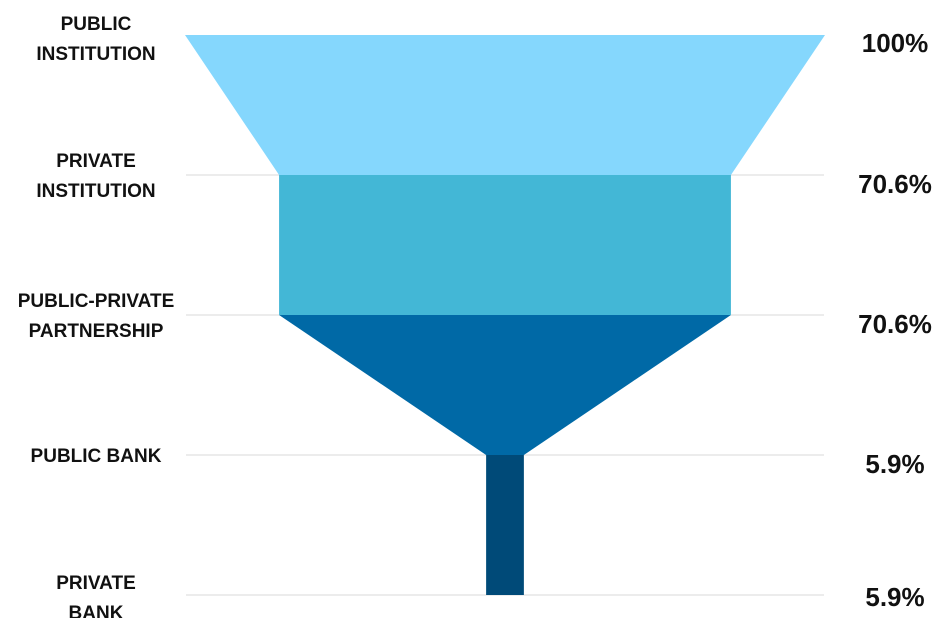 The image size is (938, 618). What do you see at coordinates (895, 43) in the screenshot?
I see `value-label: 100%` at bounding box center [895, 43].